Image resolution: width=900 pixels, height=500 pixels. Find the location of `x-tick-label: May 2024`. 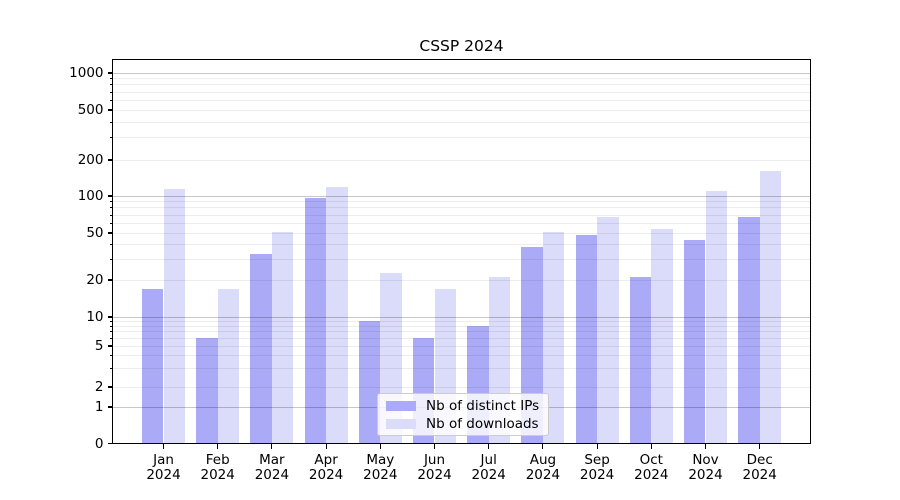

x-tick-label: May 2024 is located at coordinates (380, 467).